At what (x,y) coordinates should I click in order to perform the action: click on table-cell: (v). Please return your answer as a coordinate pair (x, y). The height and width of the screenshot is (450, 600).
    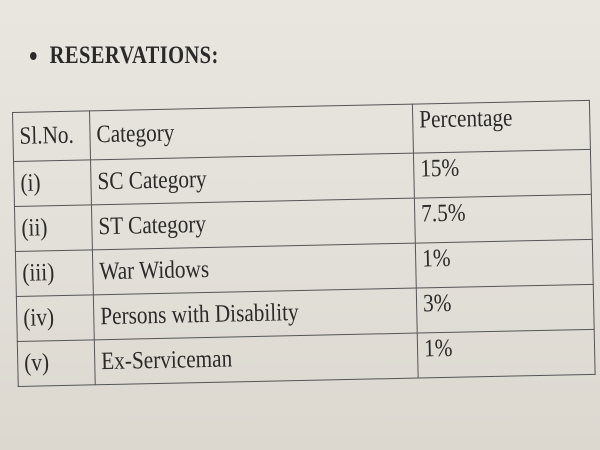
    Looking at the image, I should click on (56, 363).